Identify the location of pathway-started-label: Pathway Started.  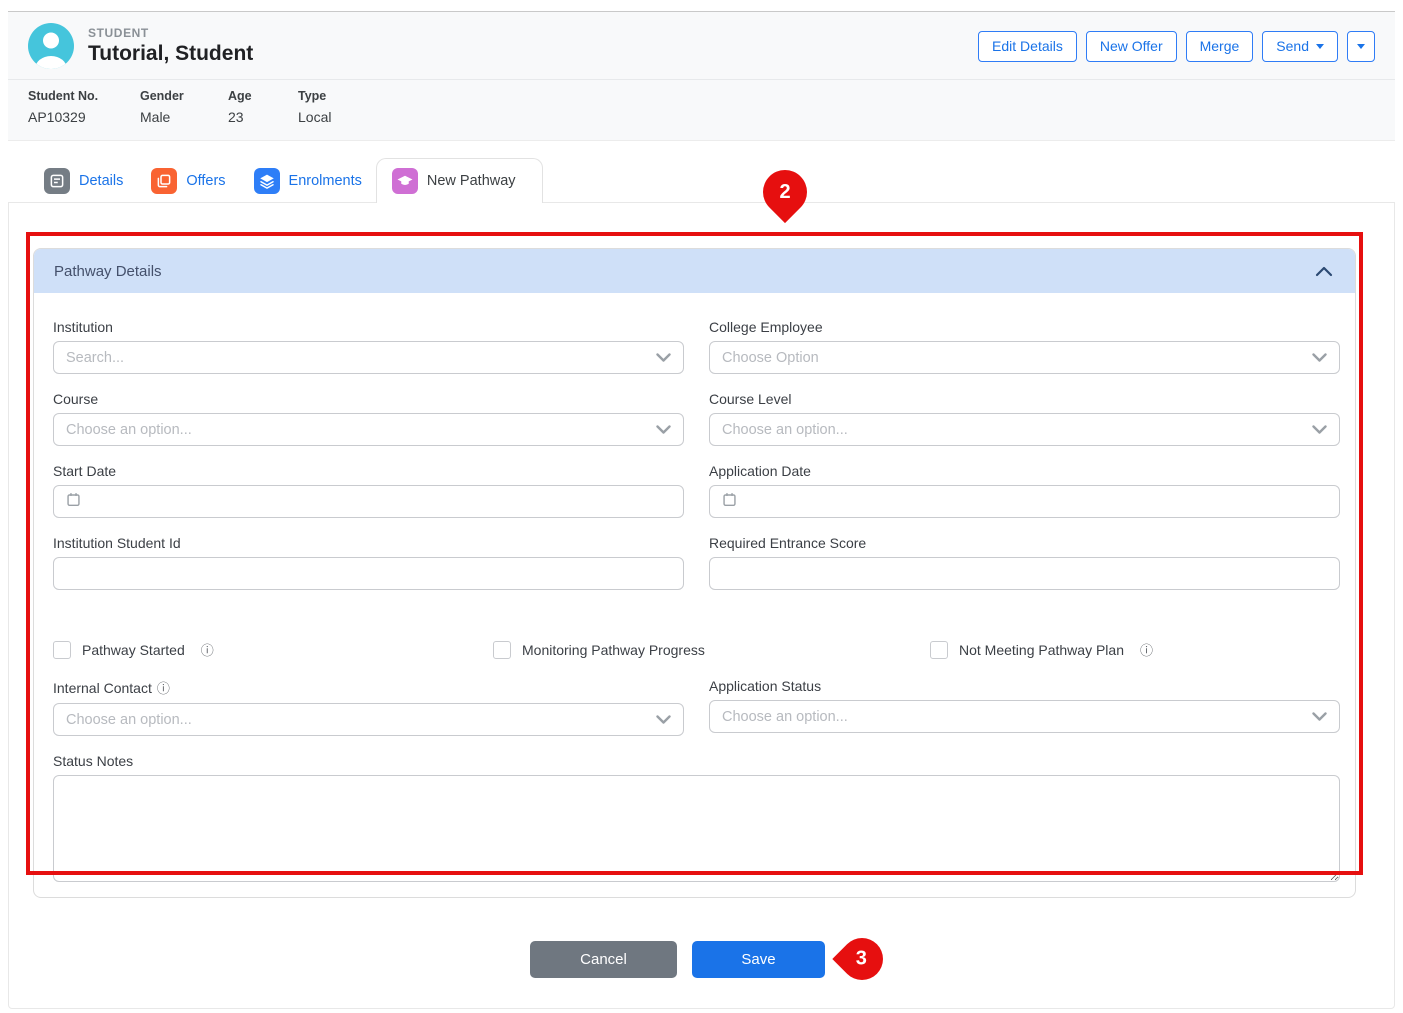
(133, 649).